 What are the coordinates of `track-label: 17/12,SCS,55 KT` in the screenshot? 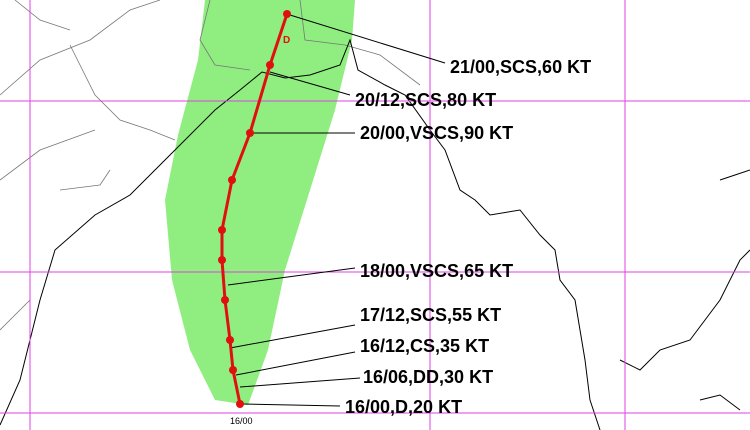 It's located at (430, 315).